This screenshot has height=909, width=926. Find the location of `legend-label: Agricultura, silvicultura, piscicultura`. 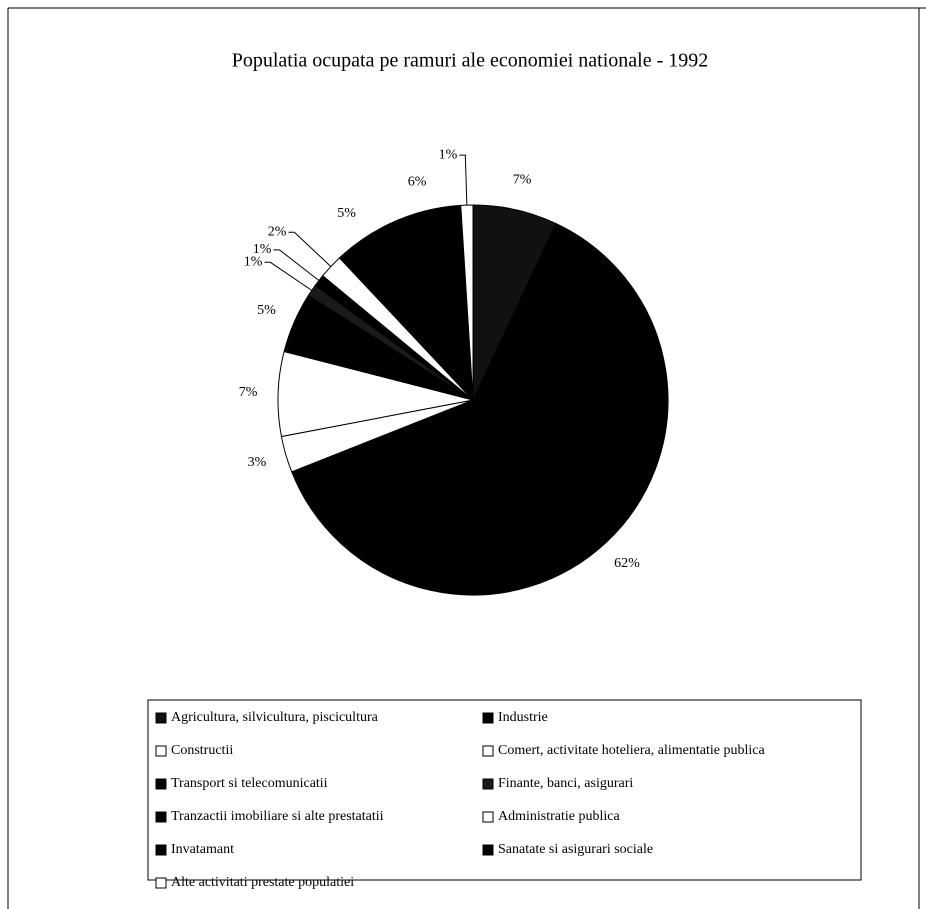

legend-label: Agricultura, silvicultura, piscicultura is located at coordinates (275, 717).